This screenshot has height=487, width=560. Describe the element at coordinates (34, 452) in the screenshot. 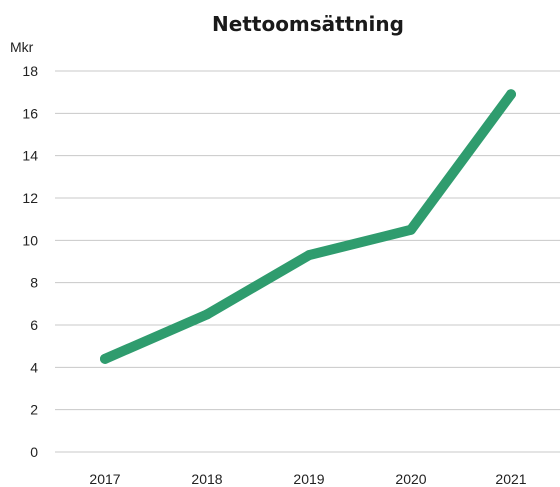

I see `y-tick-label: 0` at that location.